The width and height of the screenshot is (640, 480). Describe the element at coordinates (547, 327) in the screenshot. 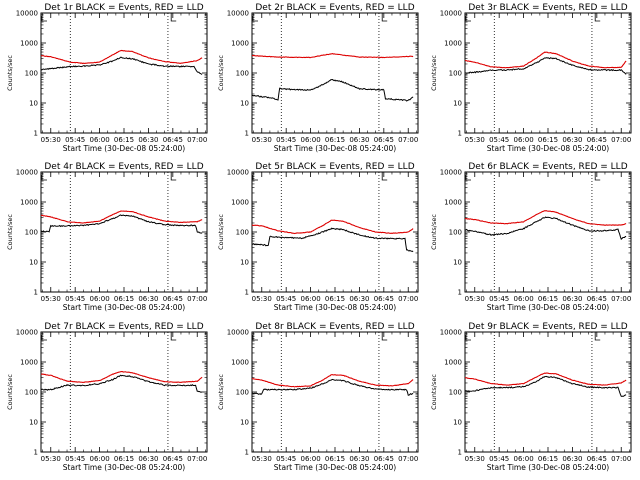

I see `panel-title: Det 9r BLACK = Events, RED = LLD` at that location.